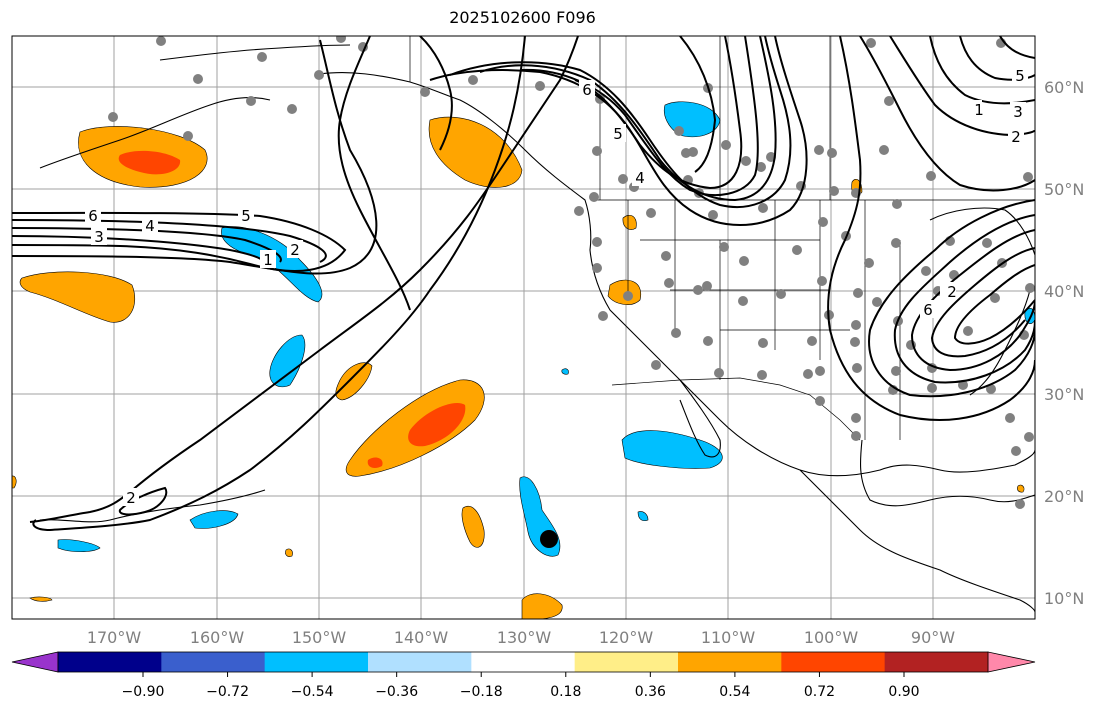  I want to click on colorbar-label: 0.54, so click(734, 692).